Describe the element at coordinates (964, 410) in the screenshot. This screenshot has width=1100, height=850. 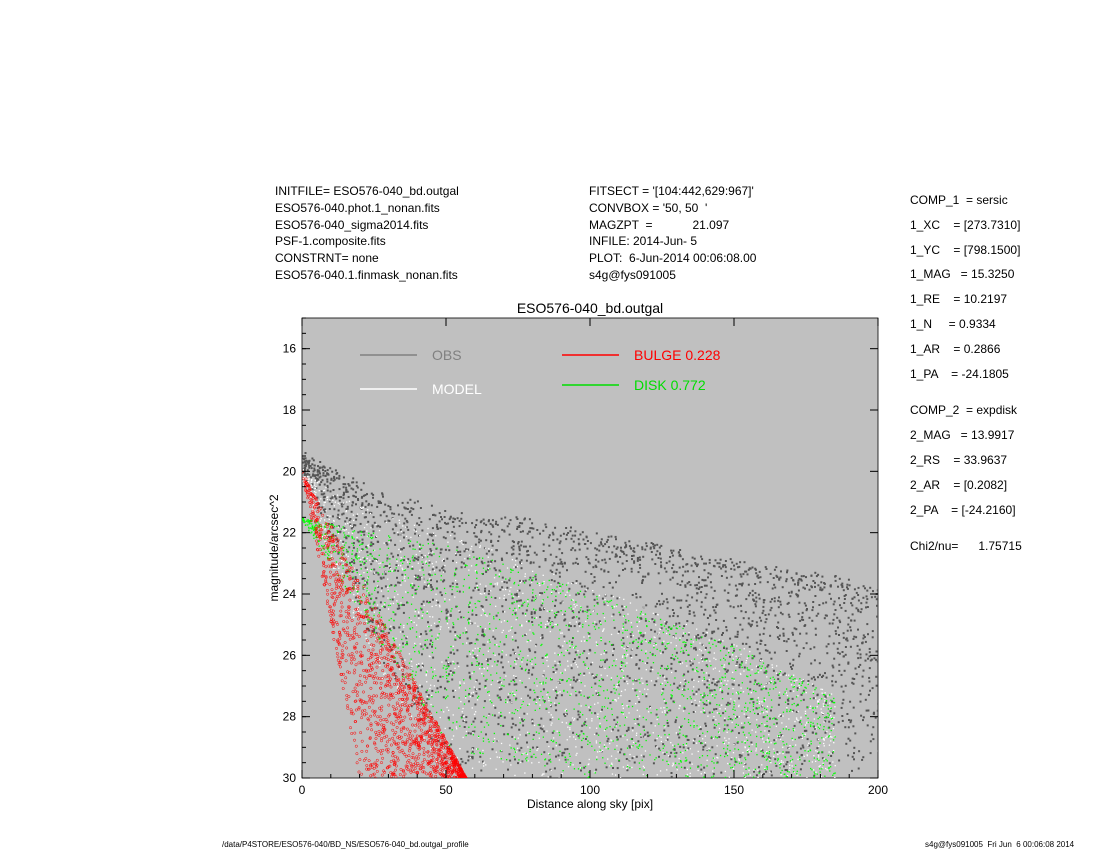
I see `params-line: COMP_2 = expdisk` at that location.